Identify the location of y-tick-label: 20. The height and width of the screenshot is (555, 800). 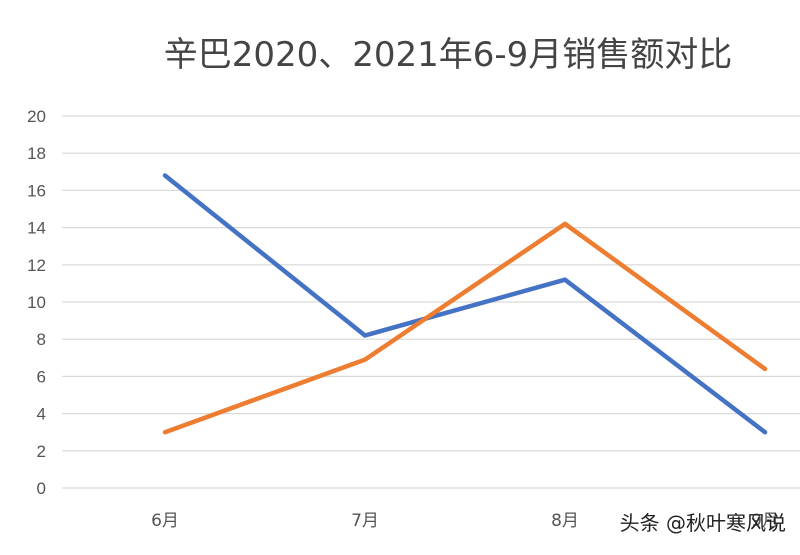
(36, 116).